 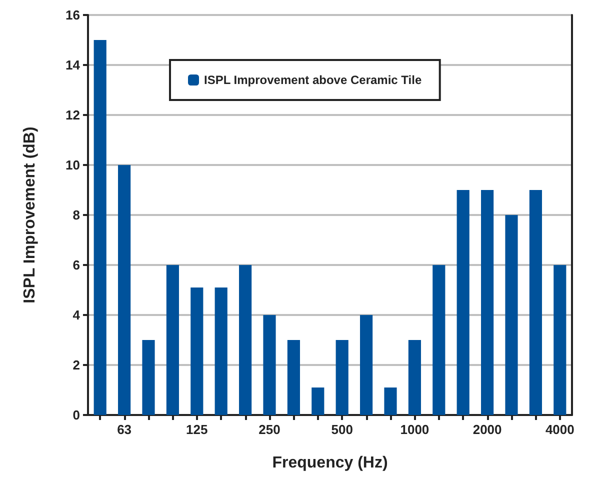 I want to click on y-tick-label: 2, so click(x=76, y=365).